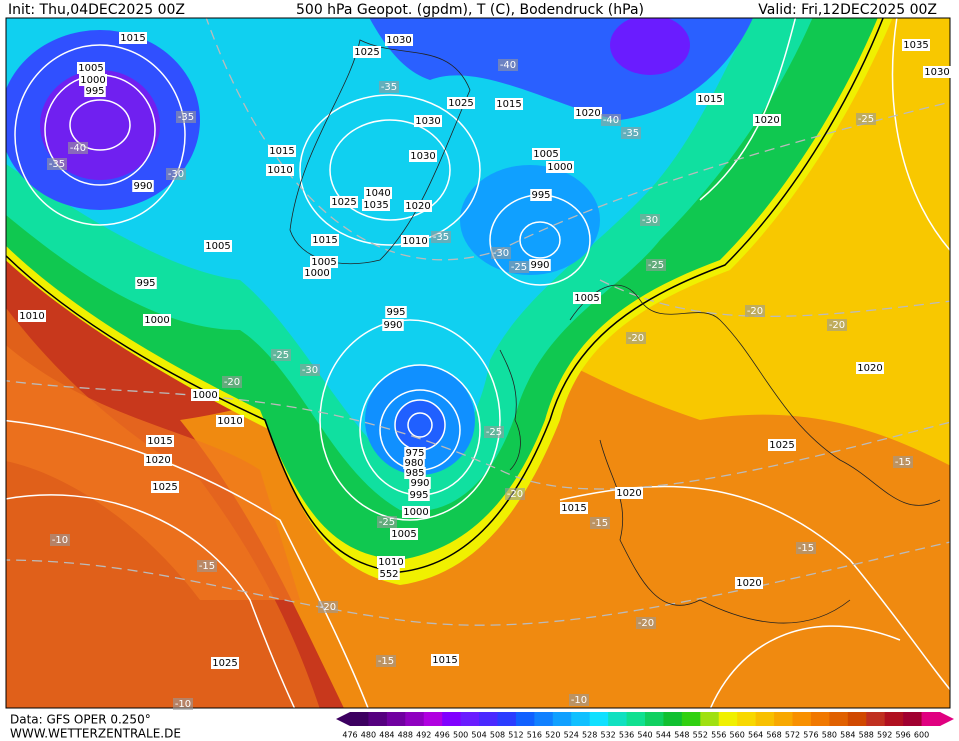 This screenshot has height=741, width=959. What do you see at coordinates (644, 735) in the screenshot?
I see `colorbar-label: 540` at bounding box center [644, 735].